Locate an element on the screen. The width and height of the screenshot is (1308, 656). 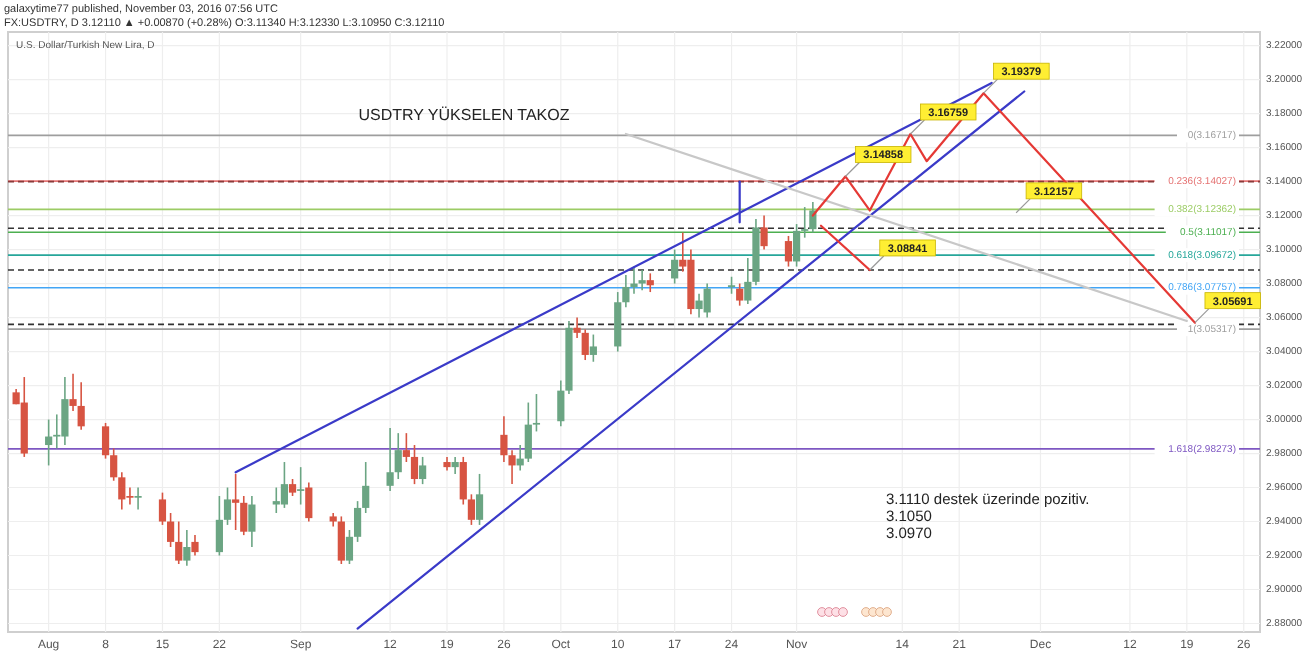
text: USDTRY YÜKSELEN TAKOZ is located at coordinates (464, 115).